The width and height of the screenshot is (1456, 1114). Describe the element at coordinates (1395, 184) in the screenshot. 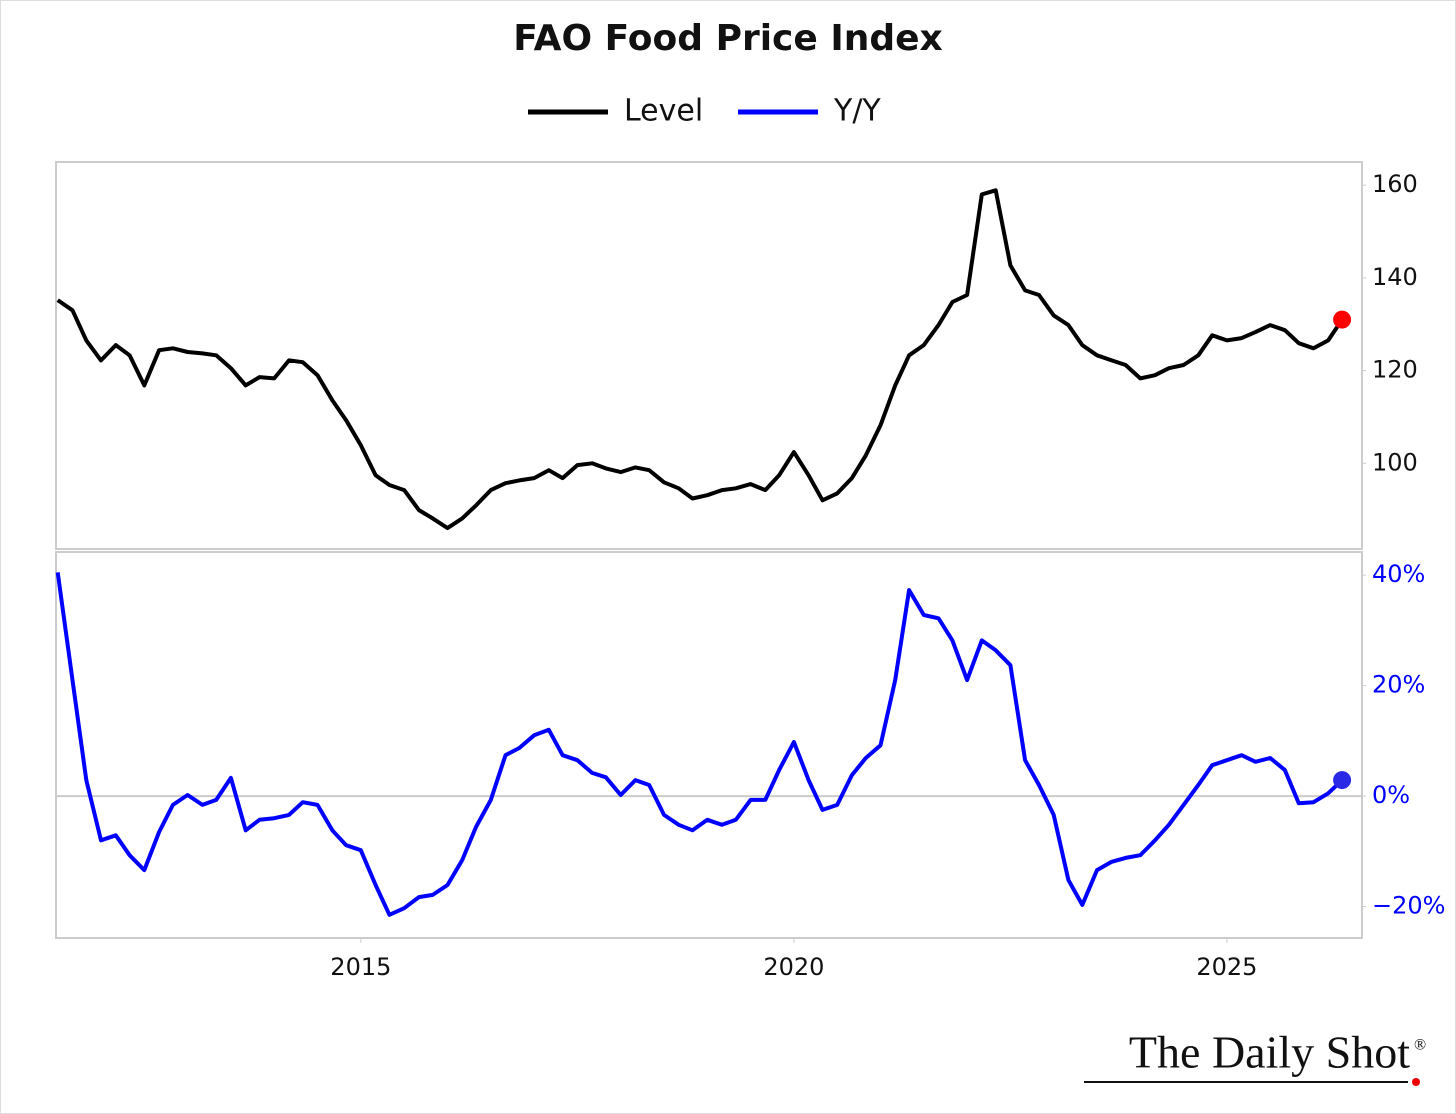

I see `y-tick-label: 160` at that location.